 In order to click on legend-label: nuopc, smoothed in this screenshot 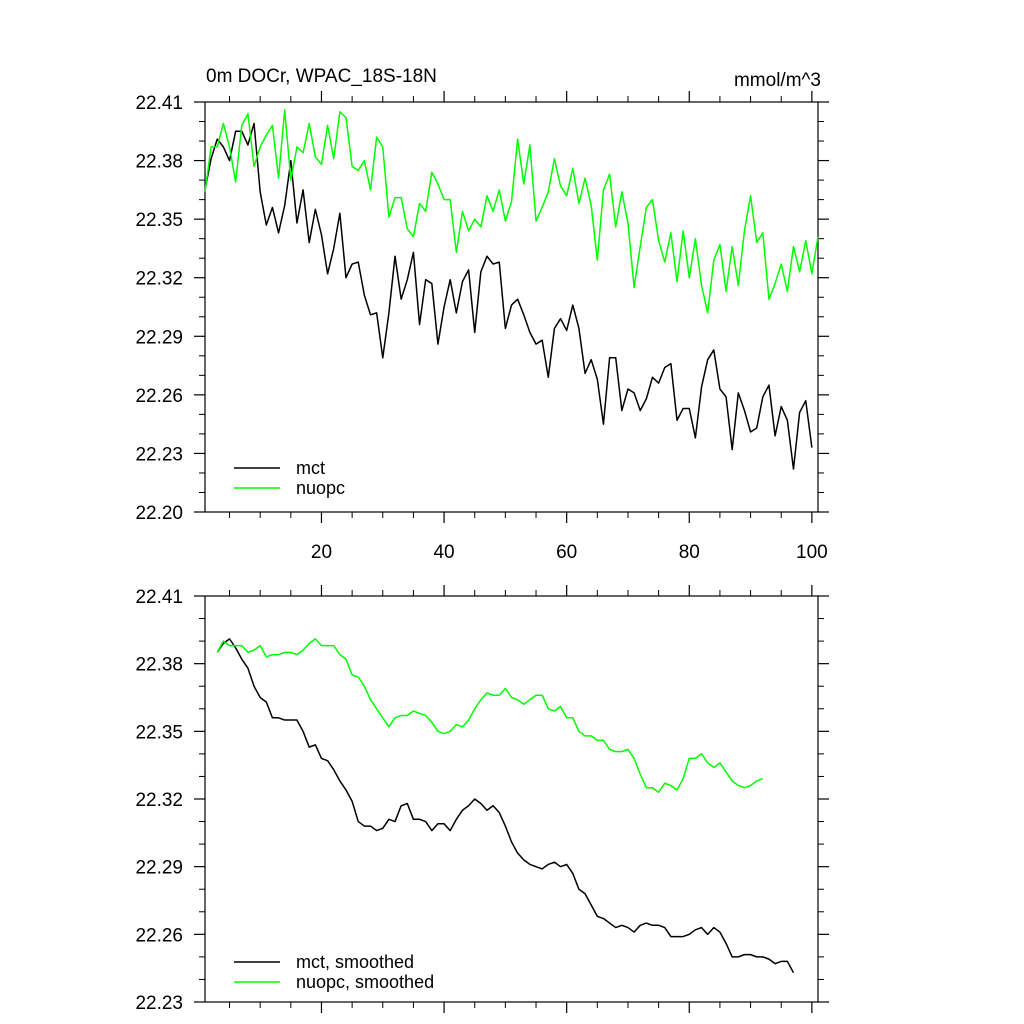, I will do `click(365, 982)`.